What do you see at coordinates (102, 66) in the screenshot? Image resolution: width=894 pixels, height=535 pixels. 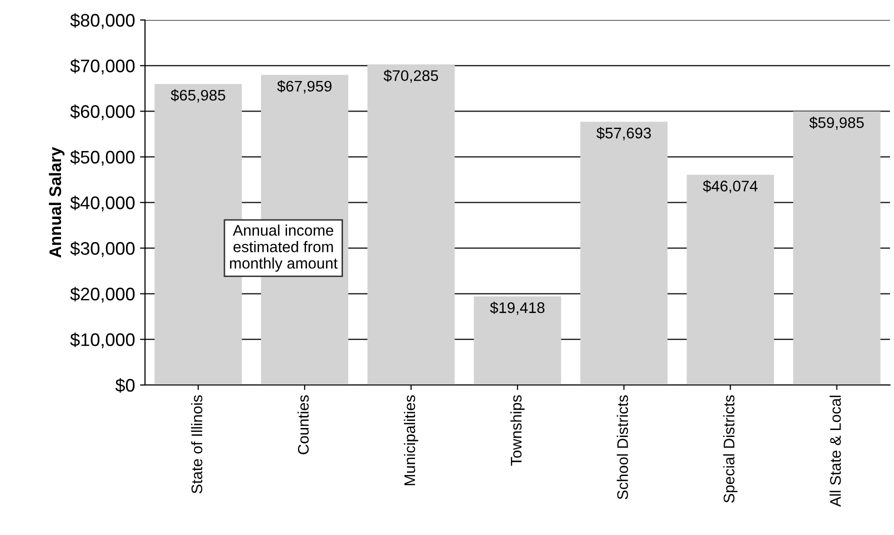 I see `y-tick-label: $70,000` at bounding box center [102, 66].